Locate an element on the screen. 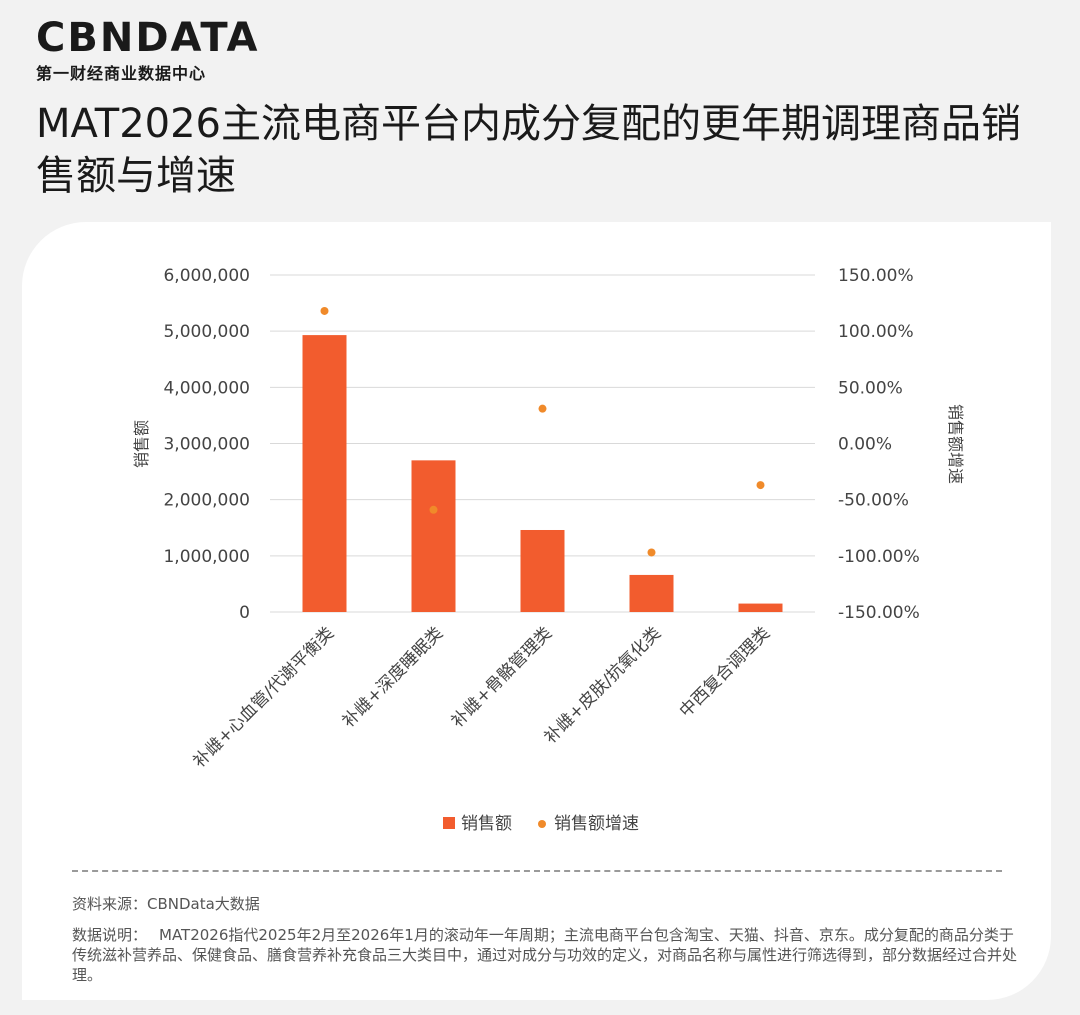 This screenshot has width=1080, height=1015. logo-wordmark: CBNDATA is located at coordinates (148, 38).